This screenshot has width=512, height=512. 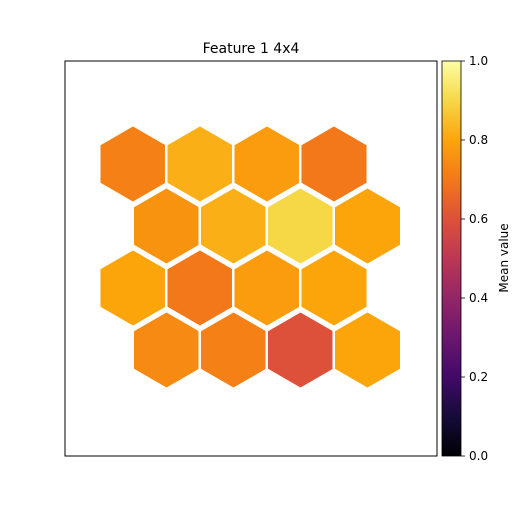 I want to click on hex-cell-r1-c3, so click(x=367, y=226).